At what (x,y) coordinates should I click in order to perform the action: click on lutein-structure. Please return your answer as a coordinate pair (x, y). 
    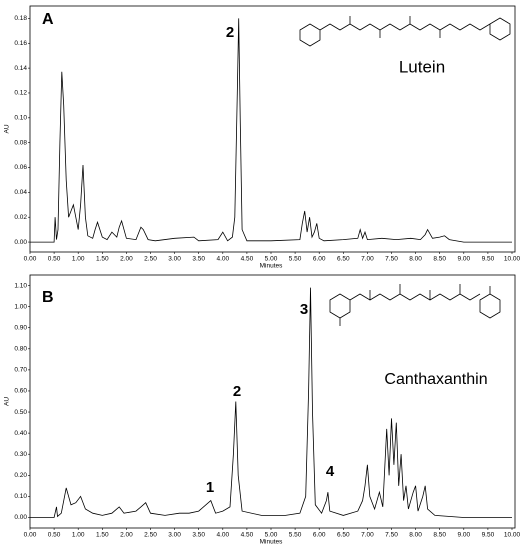
    Looking at the image, I should click on (405, 31).